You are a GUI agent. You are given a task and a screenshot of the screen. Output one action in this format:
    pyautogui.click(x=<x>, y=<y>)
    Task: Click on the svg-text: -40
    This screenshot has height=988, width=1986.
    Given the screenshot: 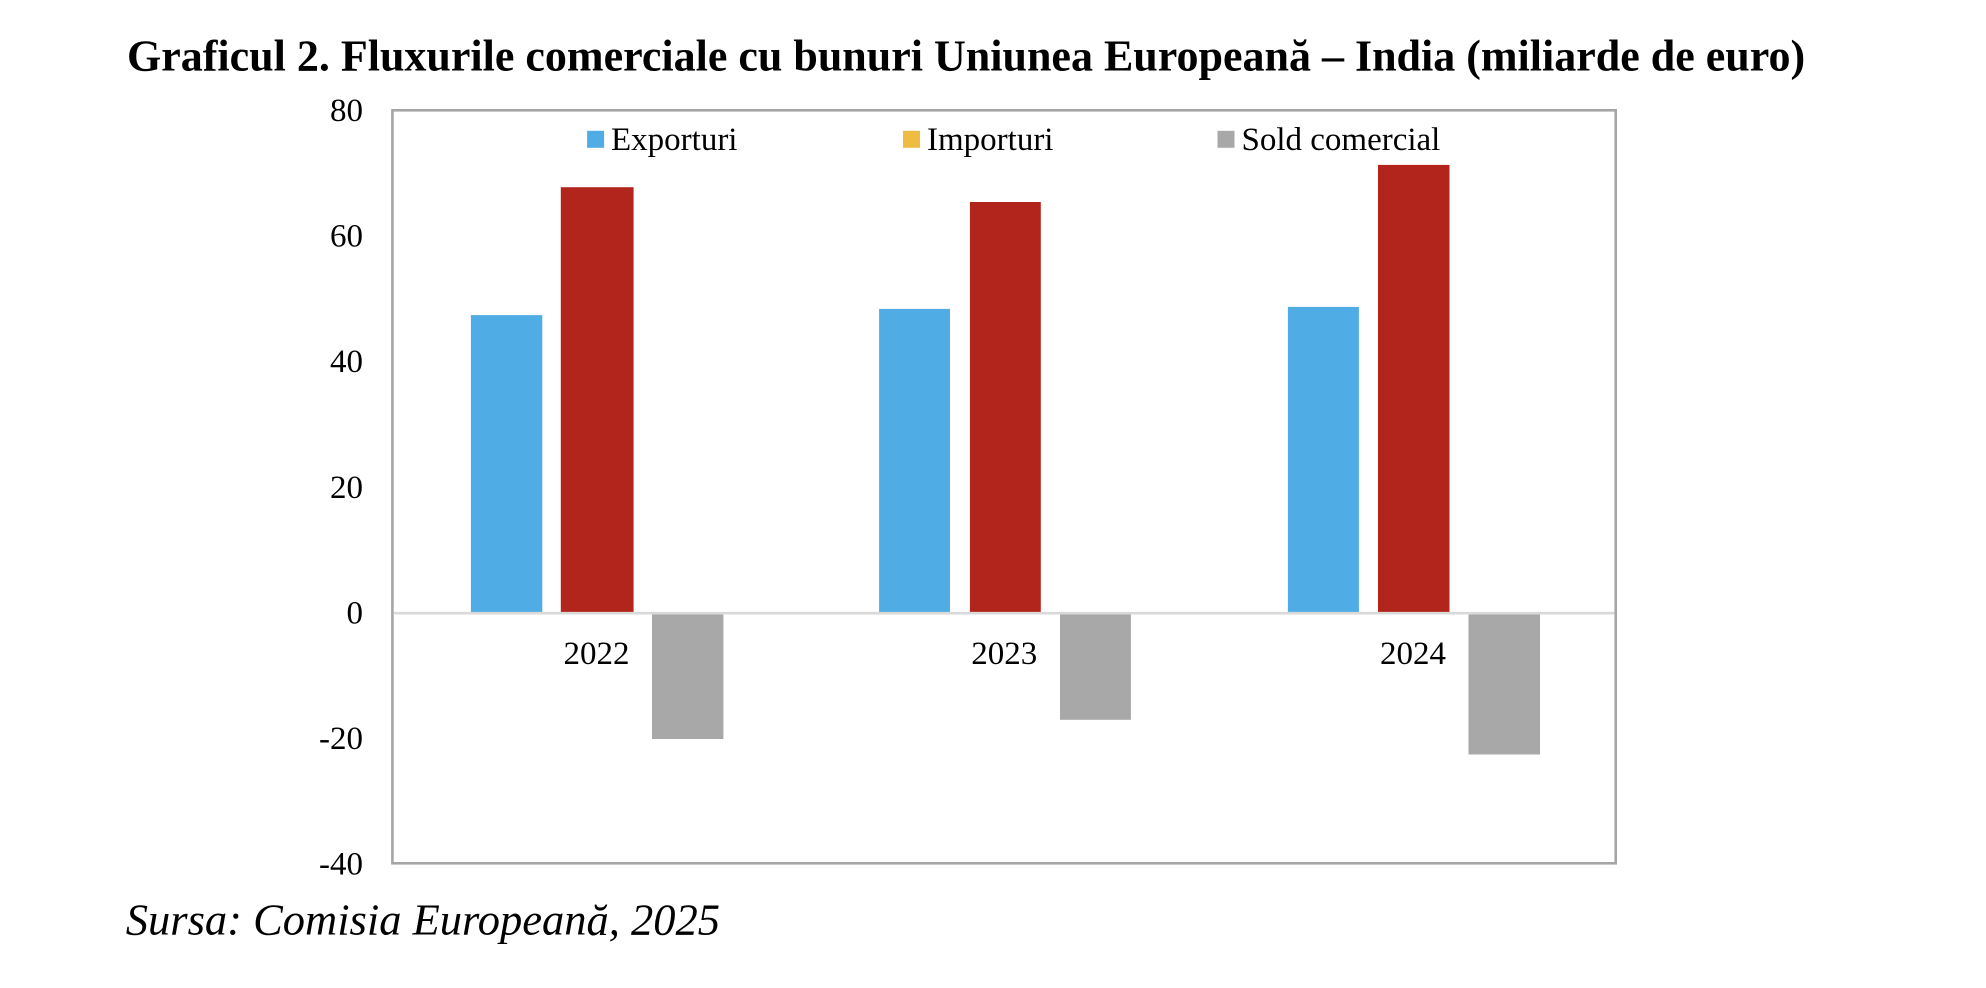 What is the action you would take?
    pyautogui.click(x=341, y=864)
    